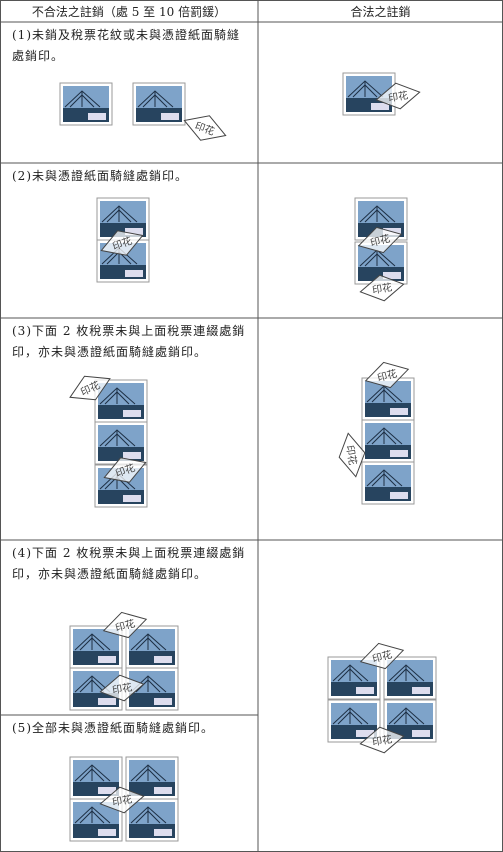 The height and width of the screenshot is (852, 503). Describe the element at coordinates (129, 12) in the screenshot. I see `header-cell: 不合法之註銷（處 5 至 10 倍罰鍰）` at that location.